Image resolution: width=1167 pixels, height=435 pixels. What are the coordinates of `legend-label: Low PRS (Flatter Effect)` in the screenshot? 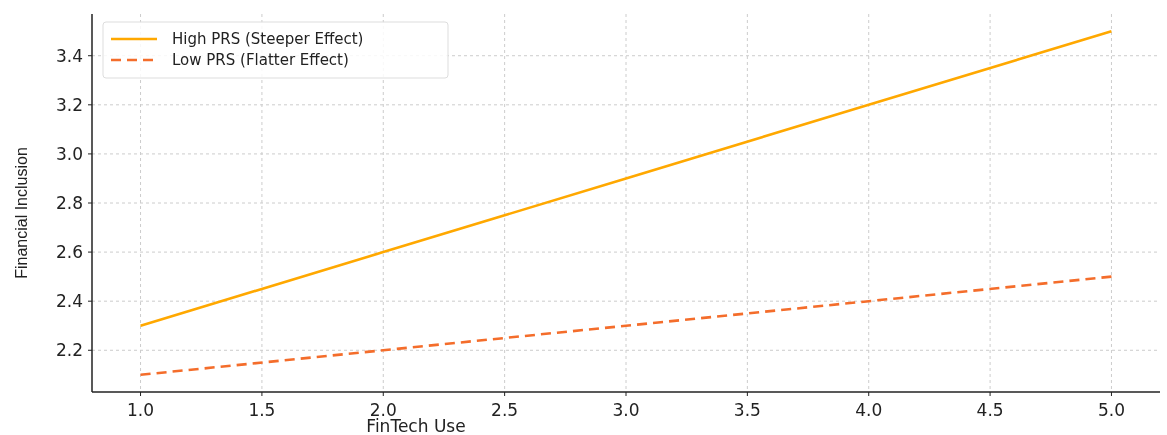 It's located at (260, 60).